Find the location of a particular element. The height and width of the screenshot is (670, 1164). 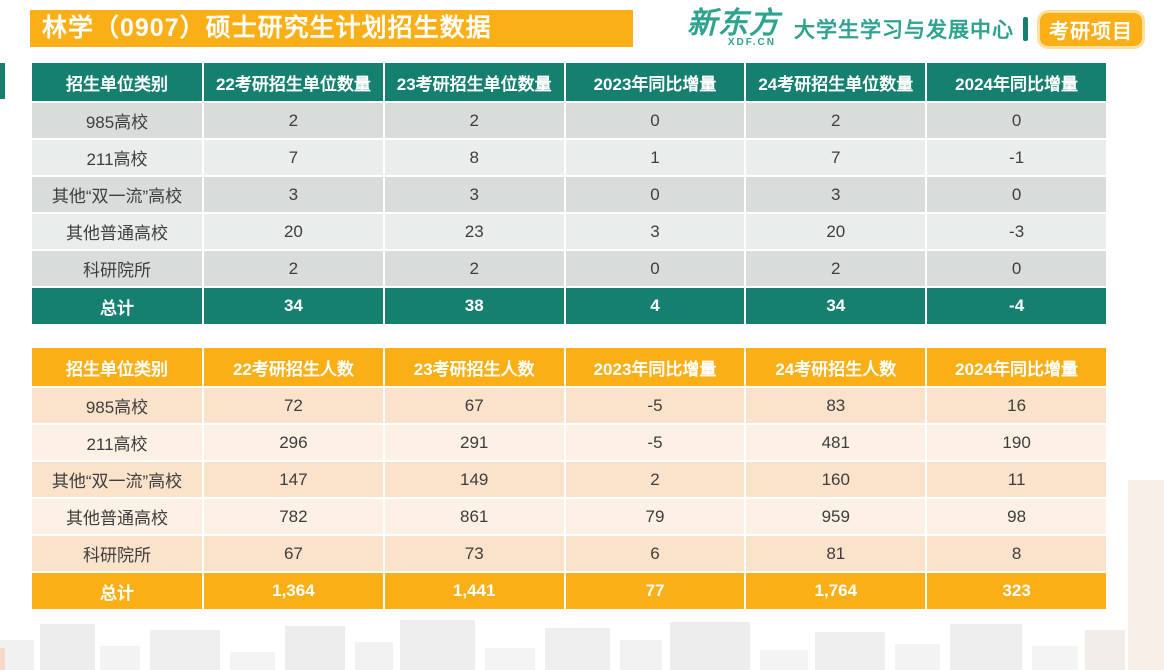

column-header: 24考研招生人数 is located at coordinates (836, 367).